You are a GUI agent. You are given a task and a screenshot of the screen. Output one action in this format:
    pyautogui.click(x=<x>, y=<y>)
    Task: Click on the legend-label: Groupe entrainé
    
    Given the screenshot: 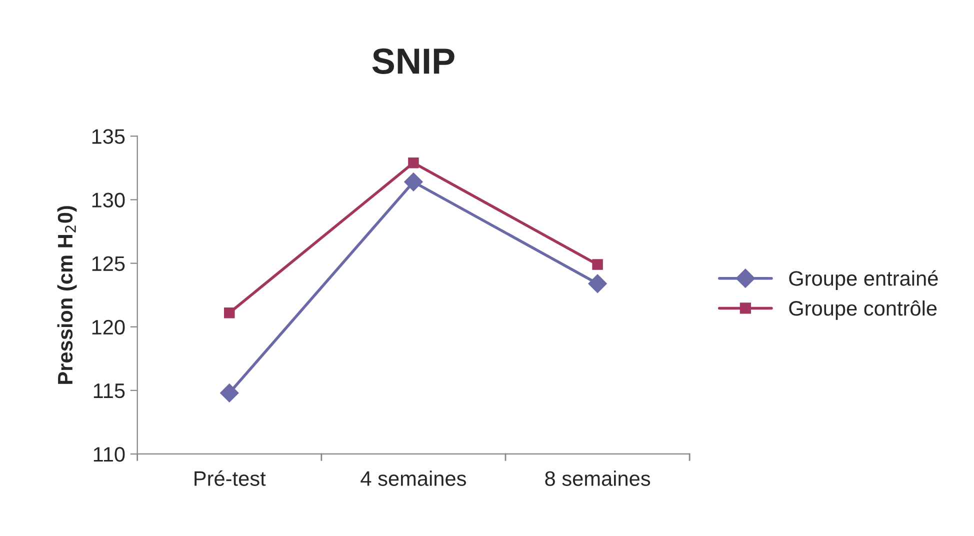 What is the action you would take?
    pyautogui.click(x=863, y=280)
    